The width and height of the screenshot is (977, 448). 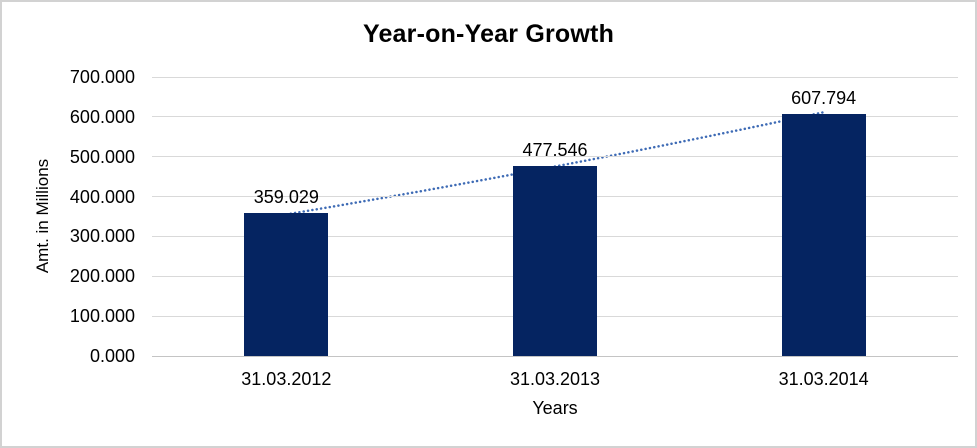 What do you see at coordinates (102, 196) in the screenshot?
I see `y-tick-label: 400.000` at bounding box center [102, 196].